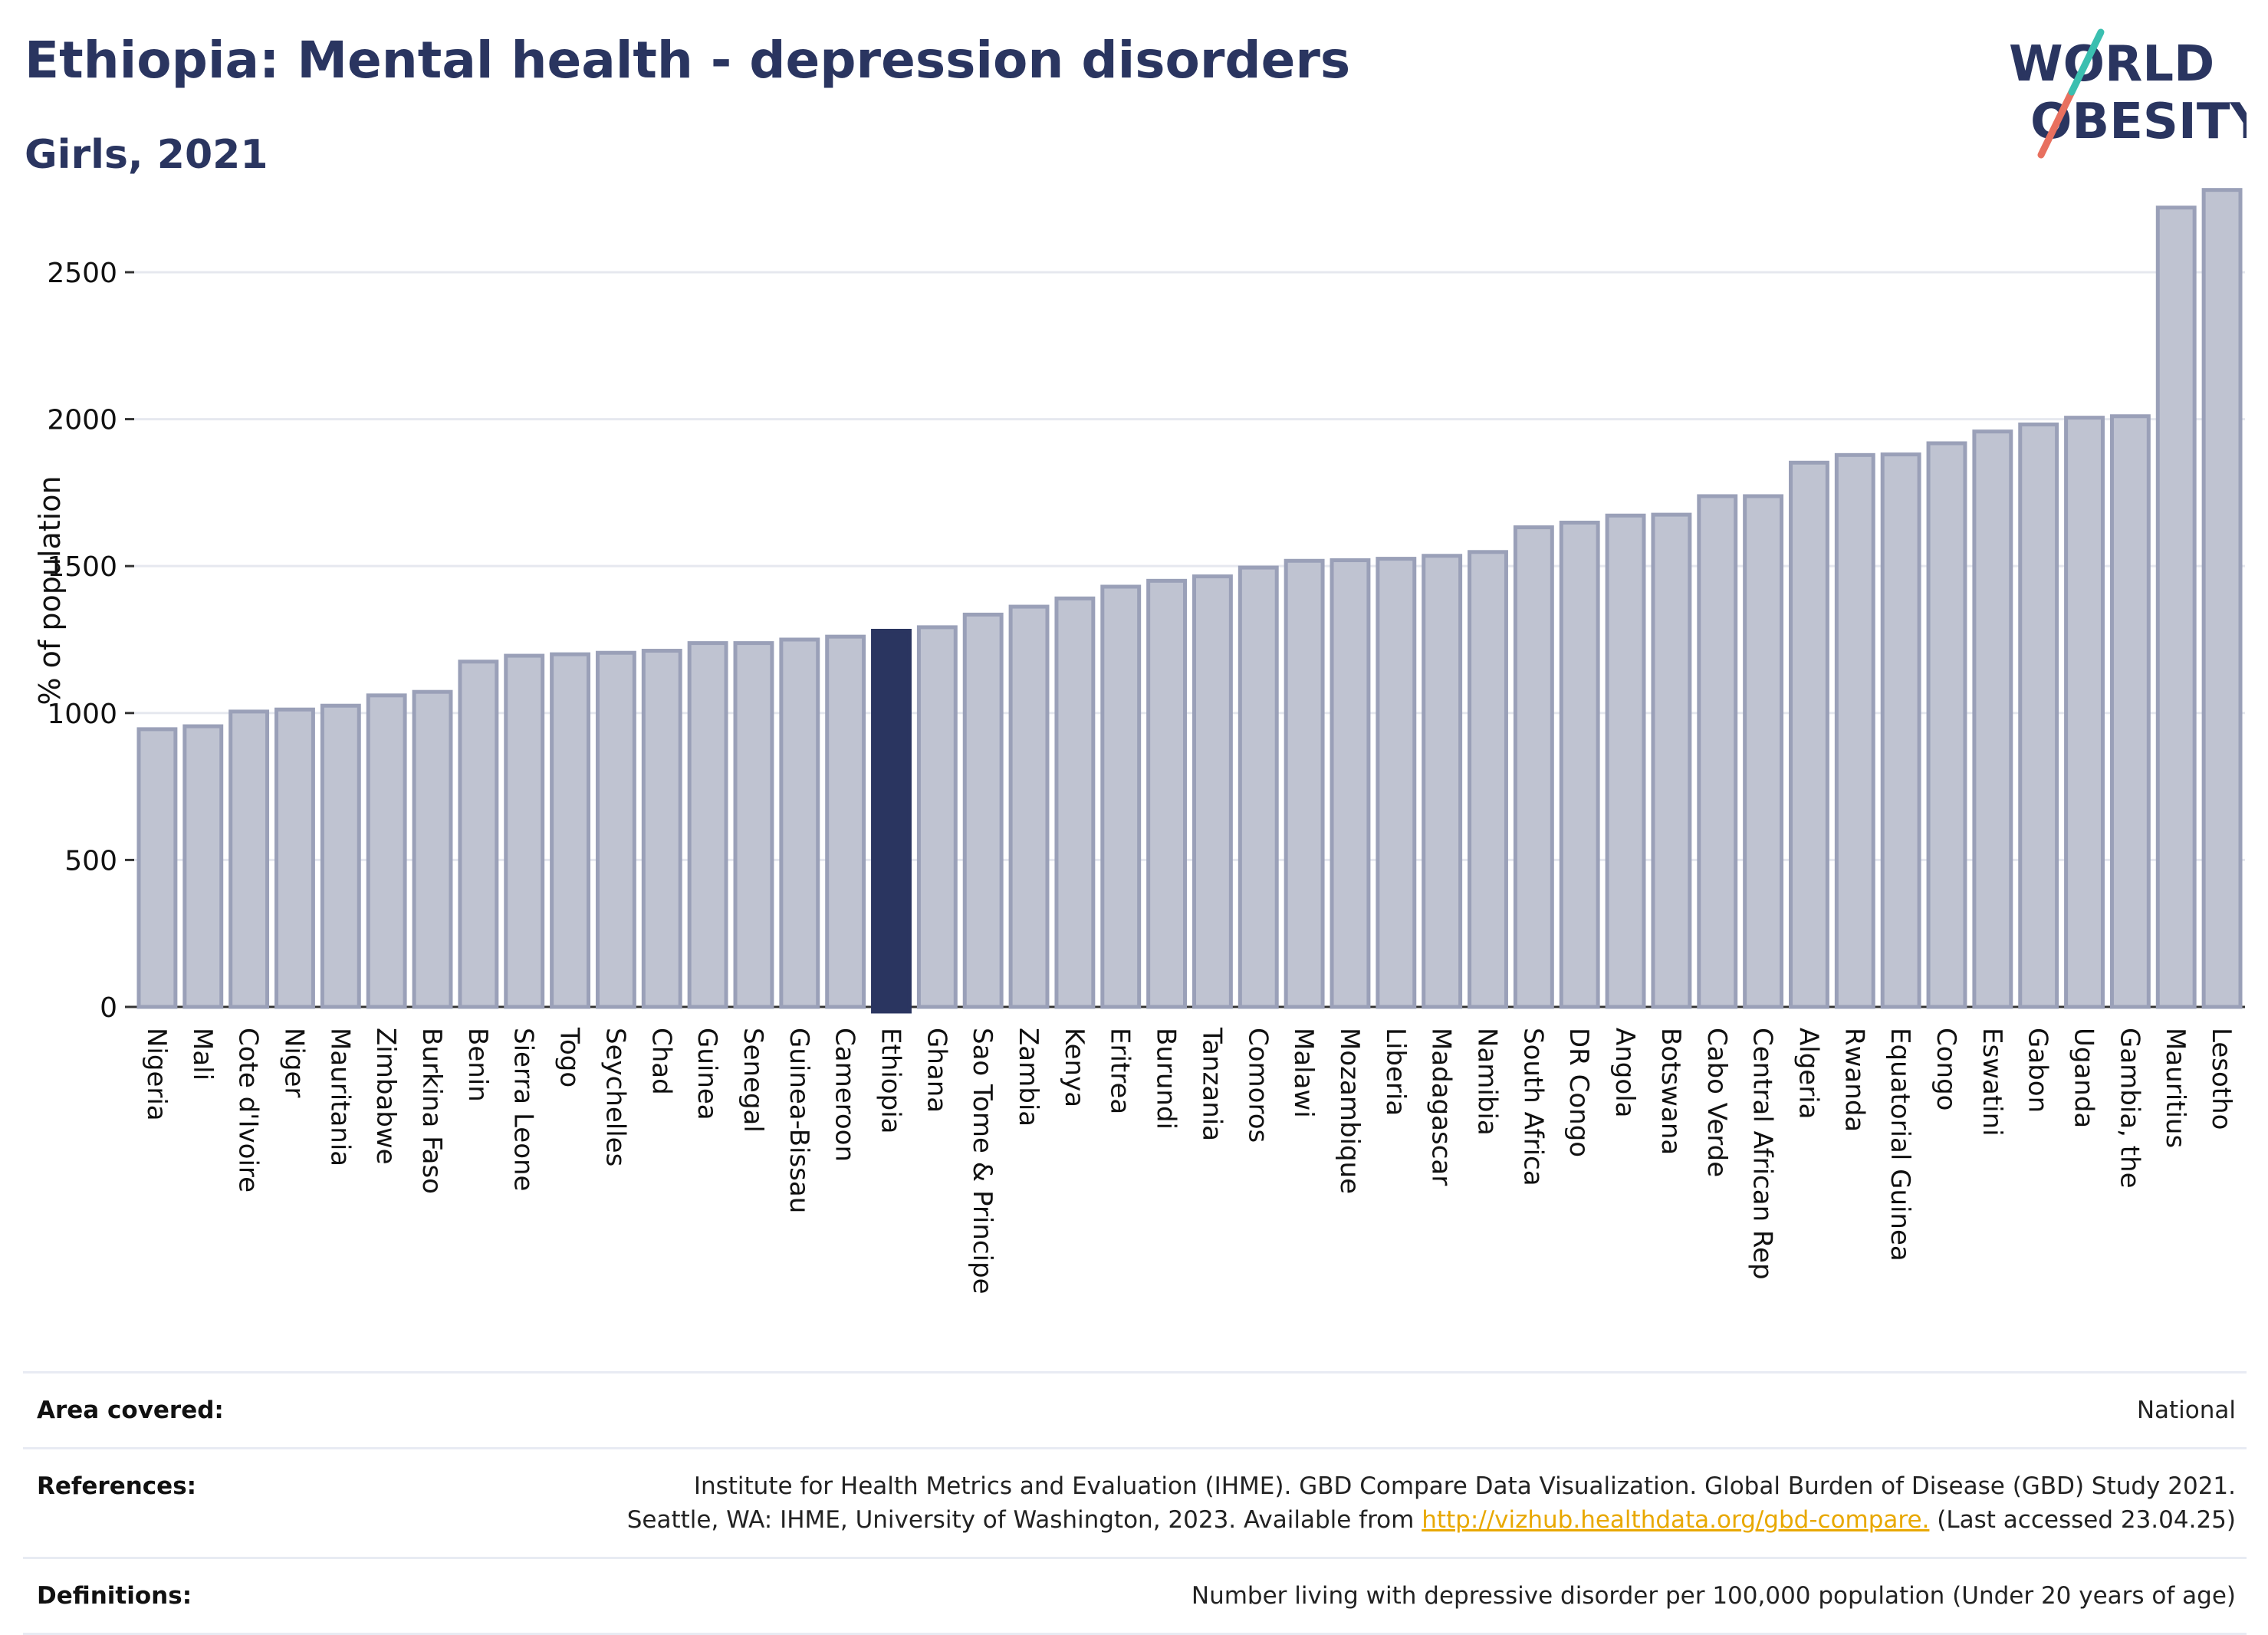  Describe the element at coordinates (1303, 1073) in the screenshot. I see `x-tick-label: Malawi` at that location.